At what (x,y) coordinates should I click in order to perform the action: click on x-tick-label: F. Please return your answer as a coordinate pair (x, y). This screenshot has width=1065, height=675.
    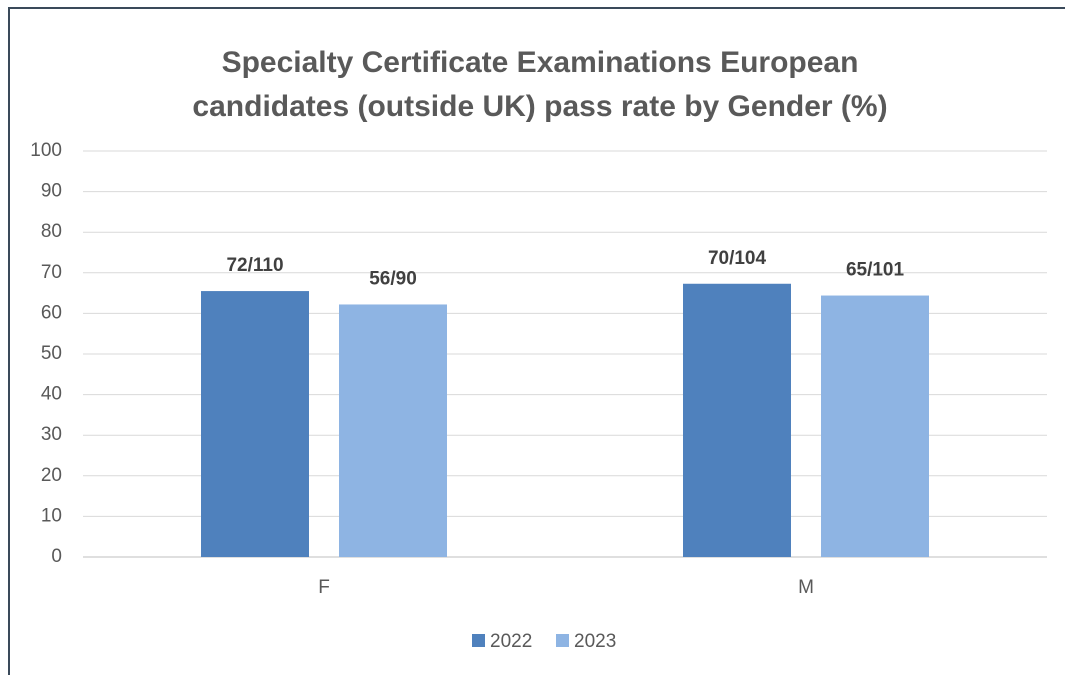
    Looking at the image, I should click on (324, 587).